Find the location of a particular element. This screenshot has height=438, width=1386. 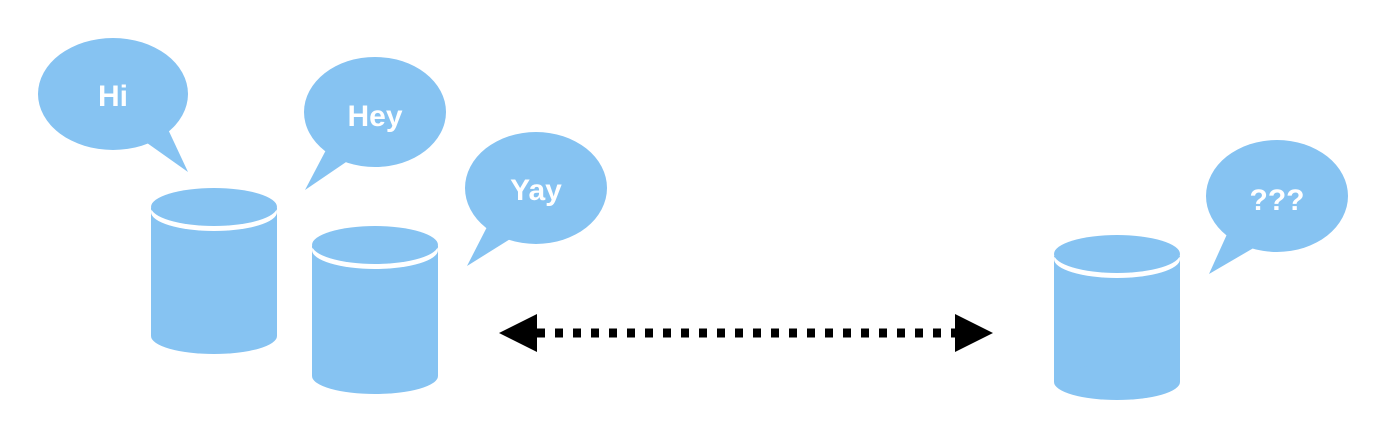

arrow-head-left-icon is located at coordinates (518, 333).